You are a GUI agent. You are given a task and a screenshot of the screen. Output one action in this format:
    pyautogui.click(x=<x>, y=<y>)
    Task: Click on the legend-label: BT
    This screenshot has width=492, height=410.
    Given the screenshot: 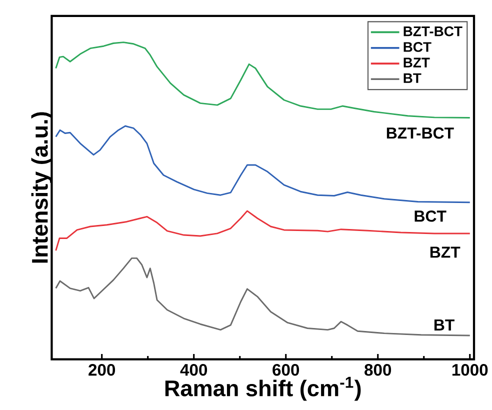 What is the action you would take?
    pyautogui.click(x=413, y=78)
    